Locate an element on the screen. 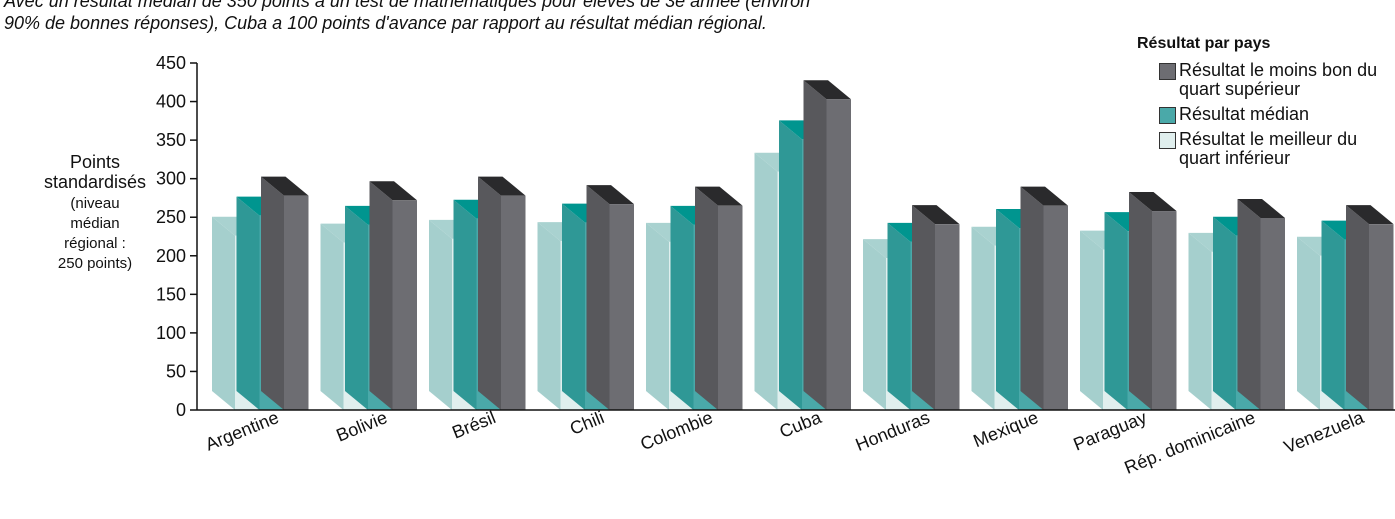 This screenshot has width=1395, height=519. legend-item: Résultat le moins bon du quart supérieur is located at coordinates (1262, 80).